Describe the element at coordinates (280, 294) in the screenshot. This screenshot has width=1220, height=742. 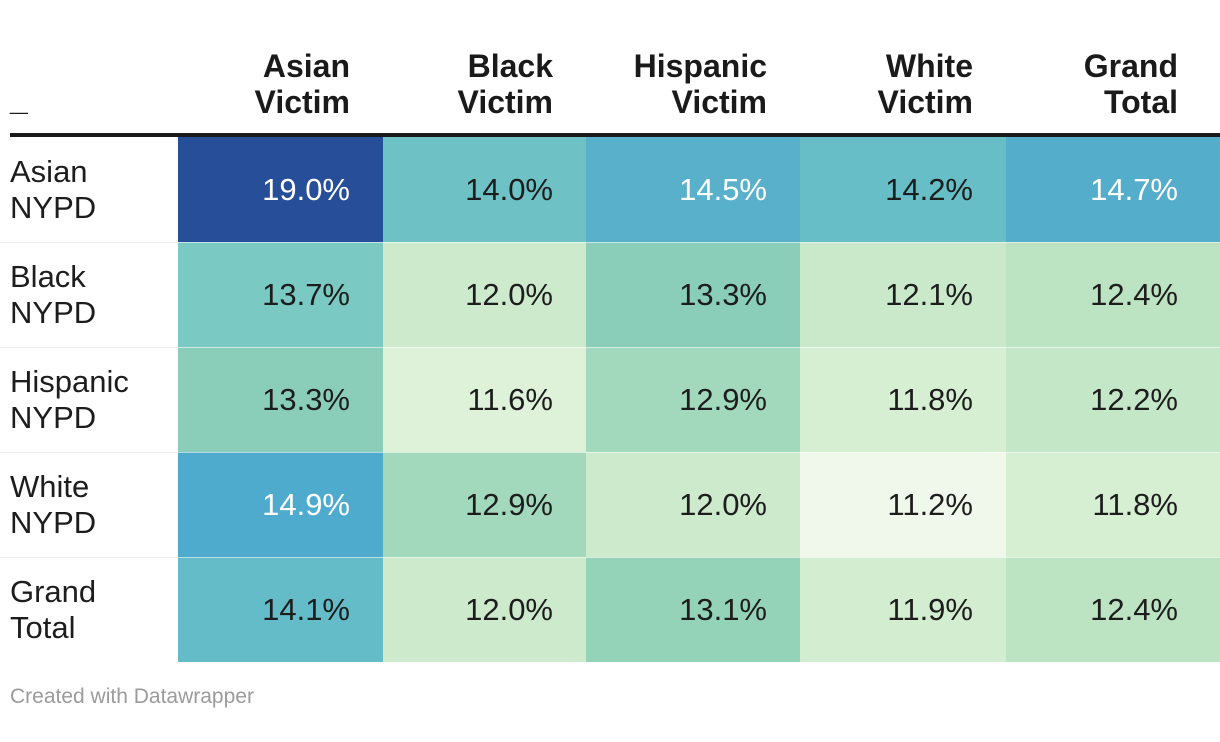
I see `heatmap-cell: 13.7%` at that location.